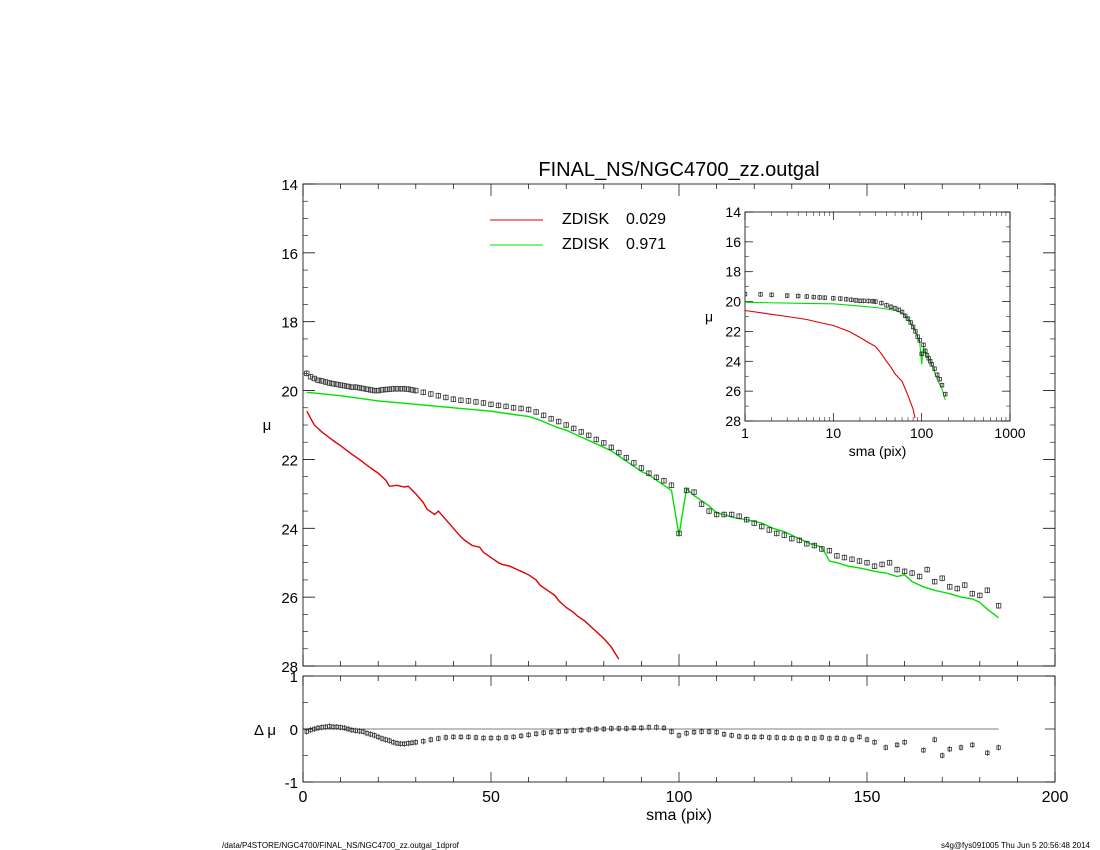  I want to click on y-tick-label: 1, so click(294, 677).